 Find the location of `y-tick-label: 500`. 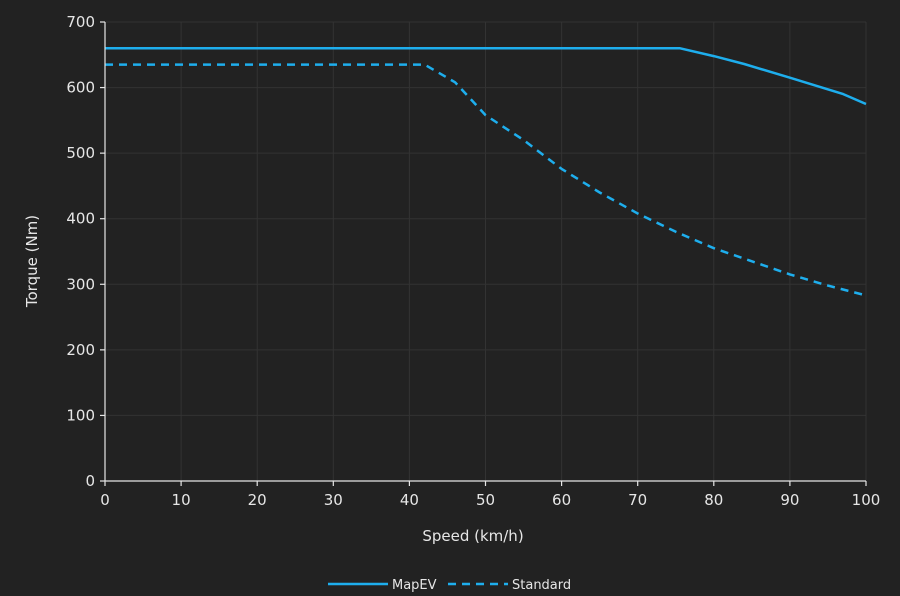

y-tick-label: 500 is located at coordinates (80, 153).